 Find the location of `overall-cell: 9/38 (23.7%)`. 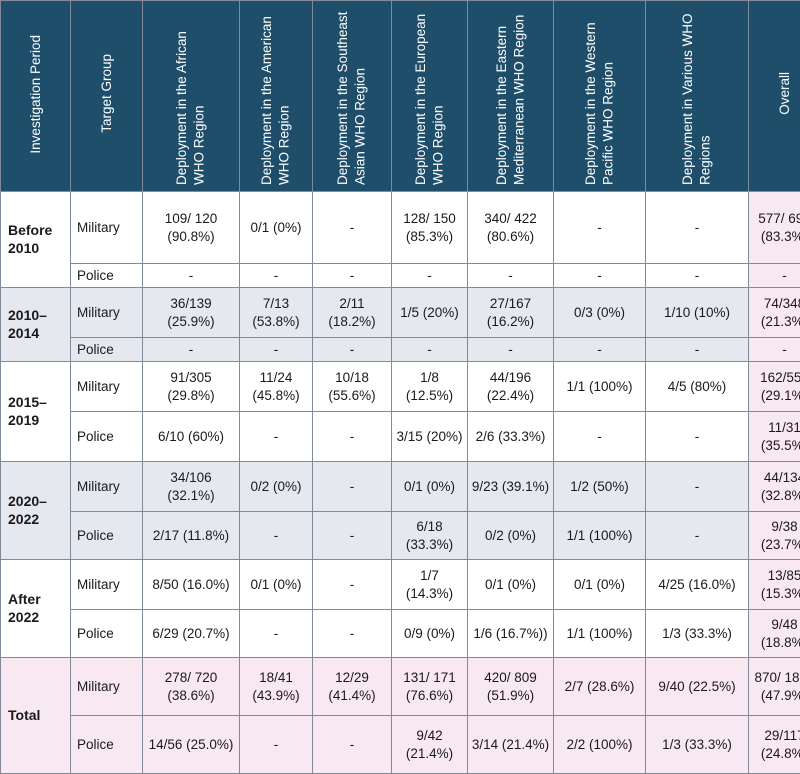

overall-cell: 9/38 (23.7%) is located at coordinates (774, 536).